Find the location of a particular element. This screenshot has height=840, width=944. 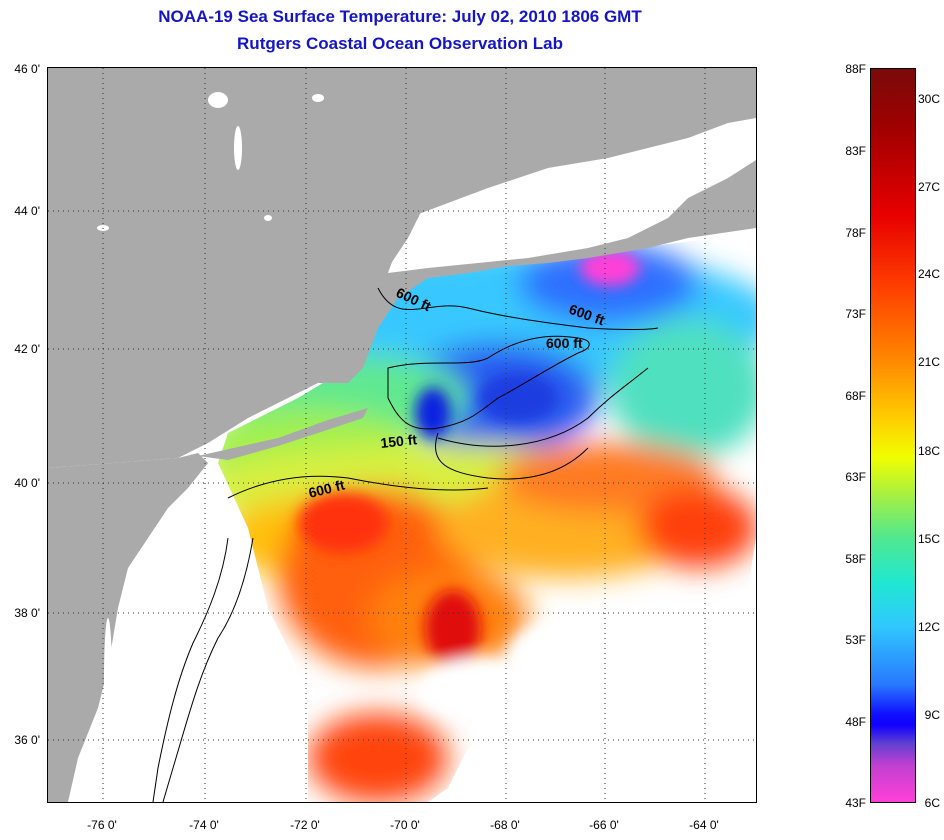

lat-label-38: 38 0' is located at coordinates (27, 613).